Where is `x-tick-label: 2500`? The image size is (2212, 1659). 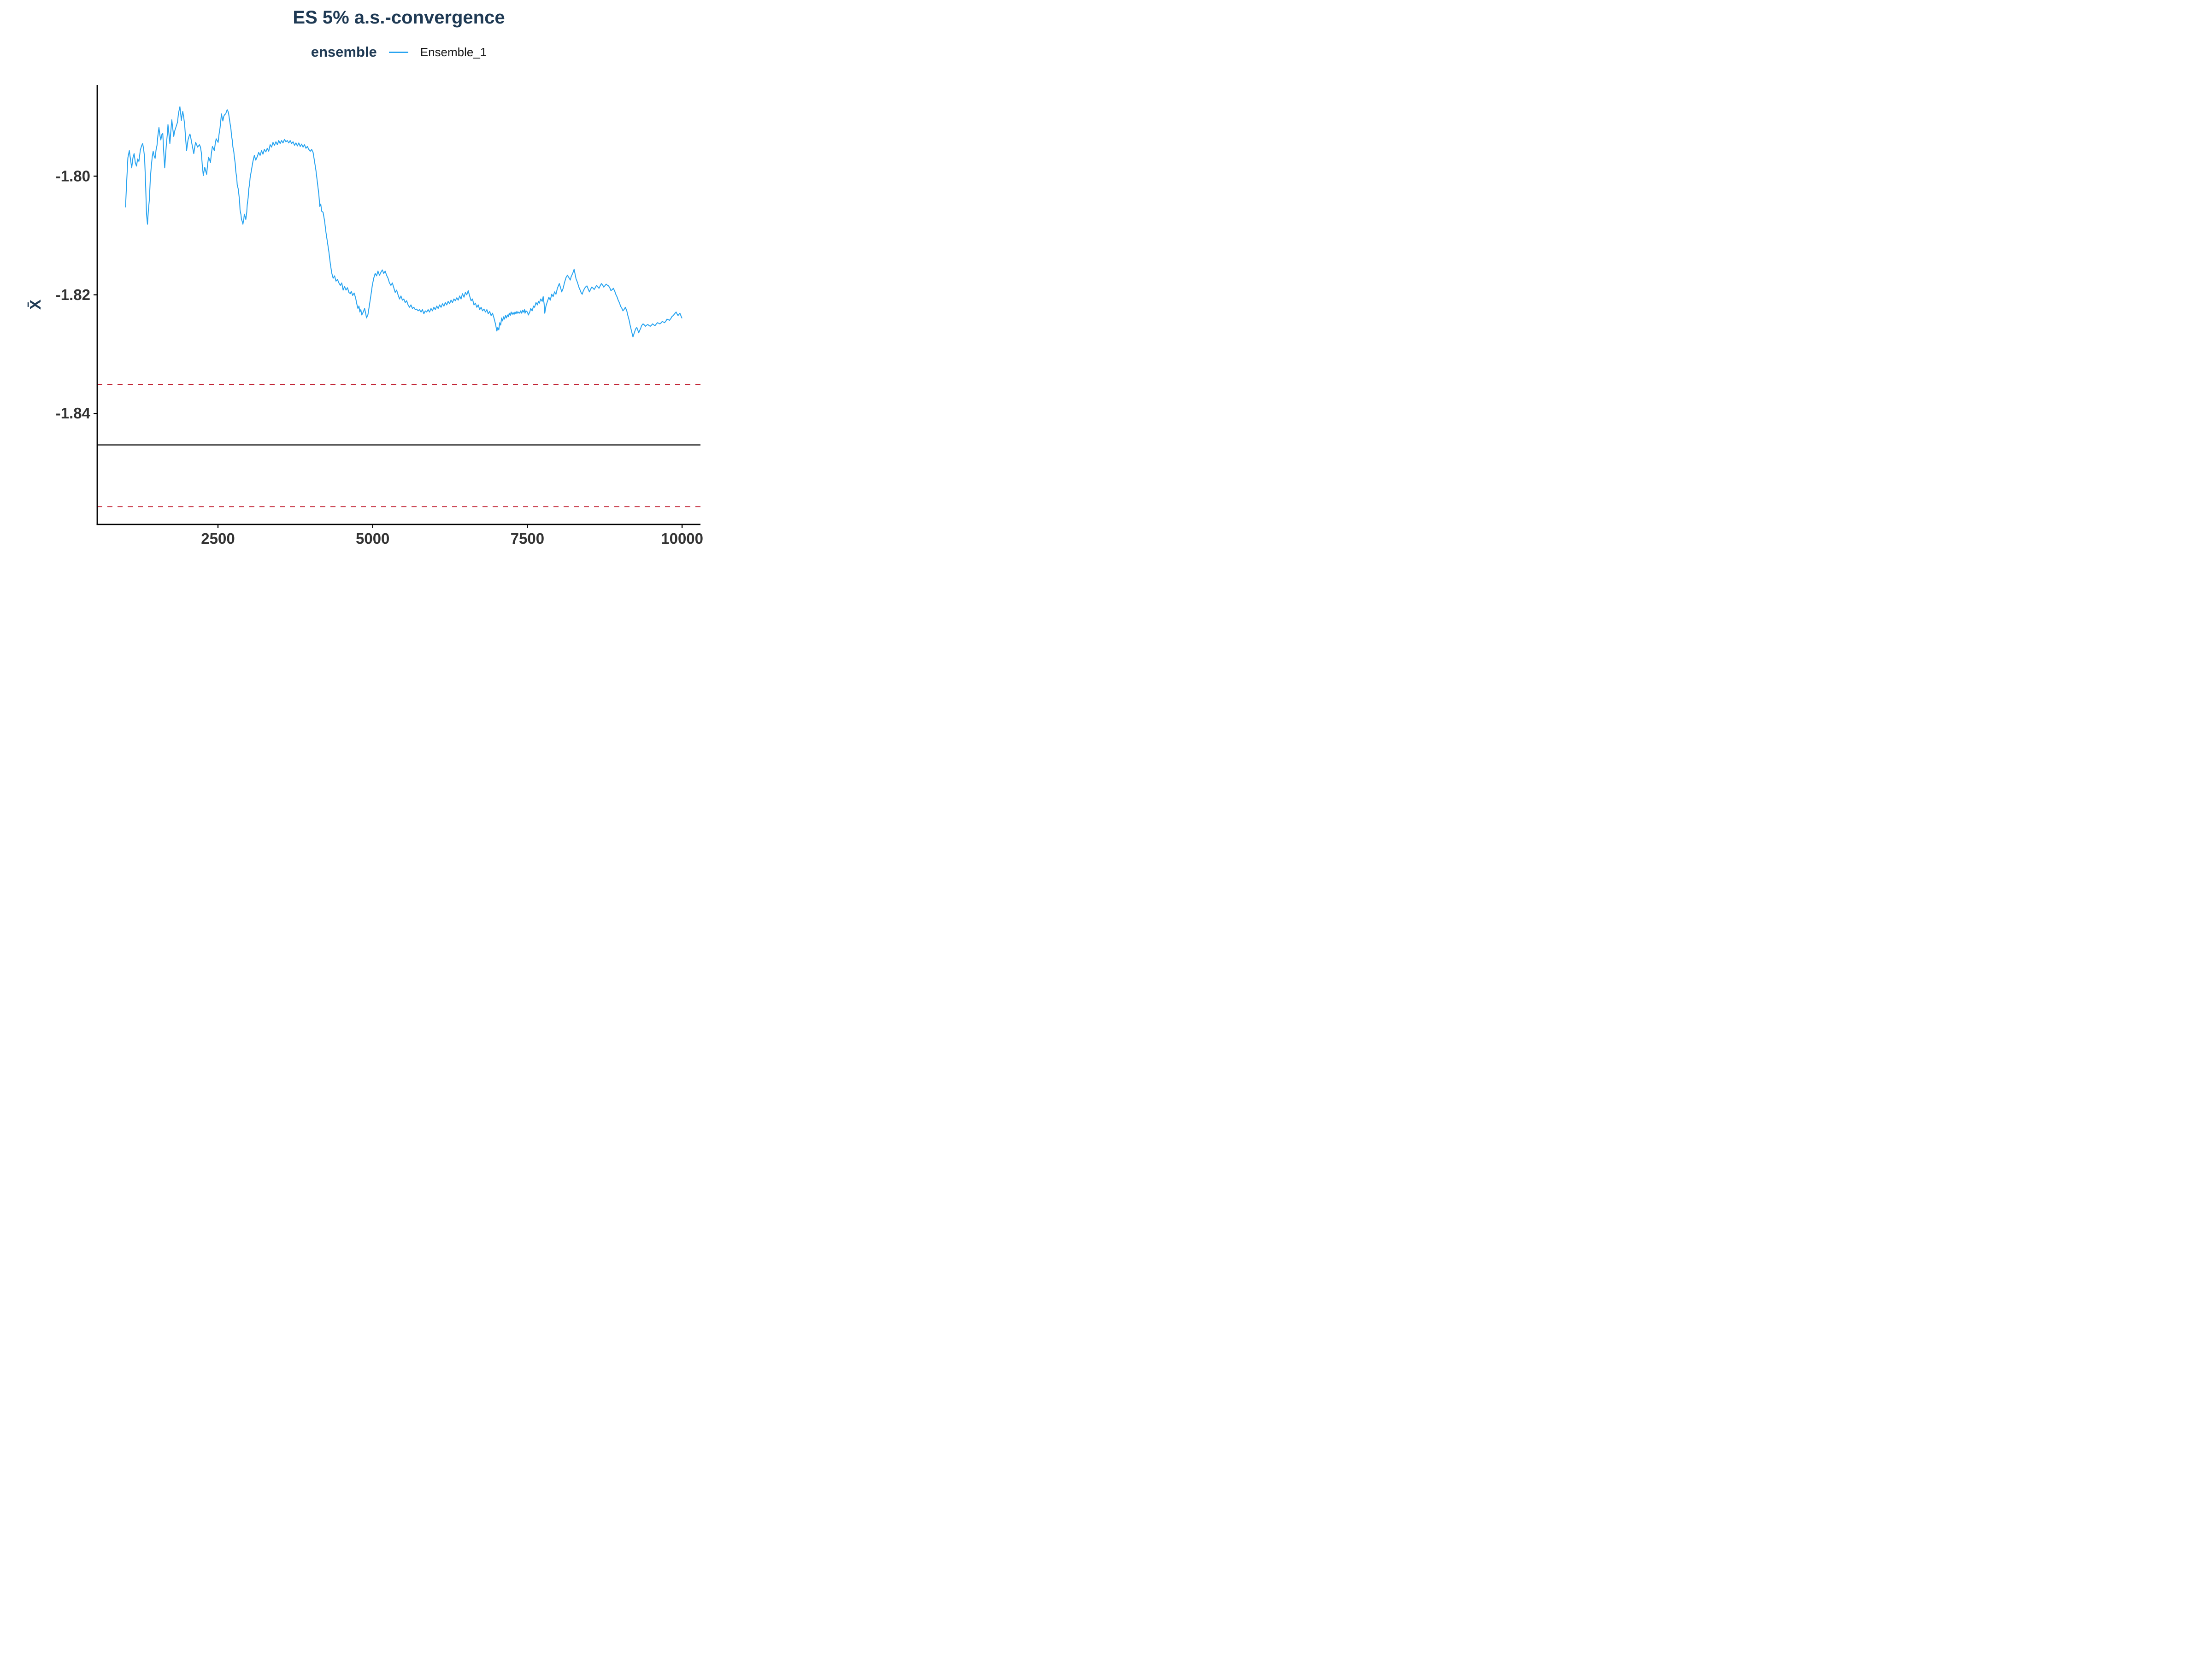
x-tick-label: 2500 is located at coordinates (218, 538).